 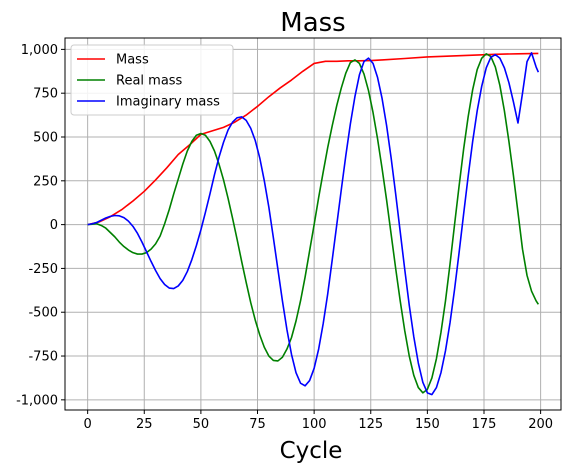 What do you see at coordinates (540, 424) in the screenshot?
I see `x-tick-label: 200` at bounding box center [540, 424].